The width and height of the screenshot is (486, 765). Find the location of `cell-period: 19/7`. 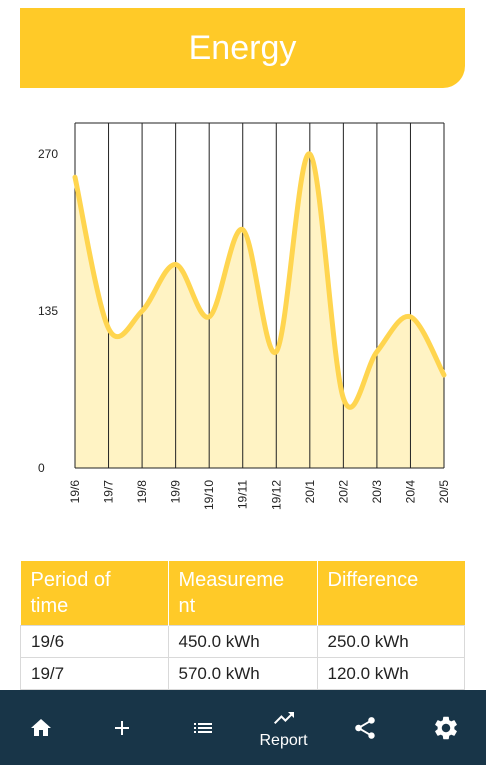

cell-period: 19/7 is located at coordinates (94, 673).